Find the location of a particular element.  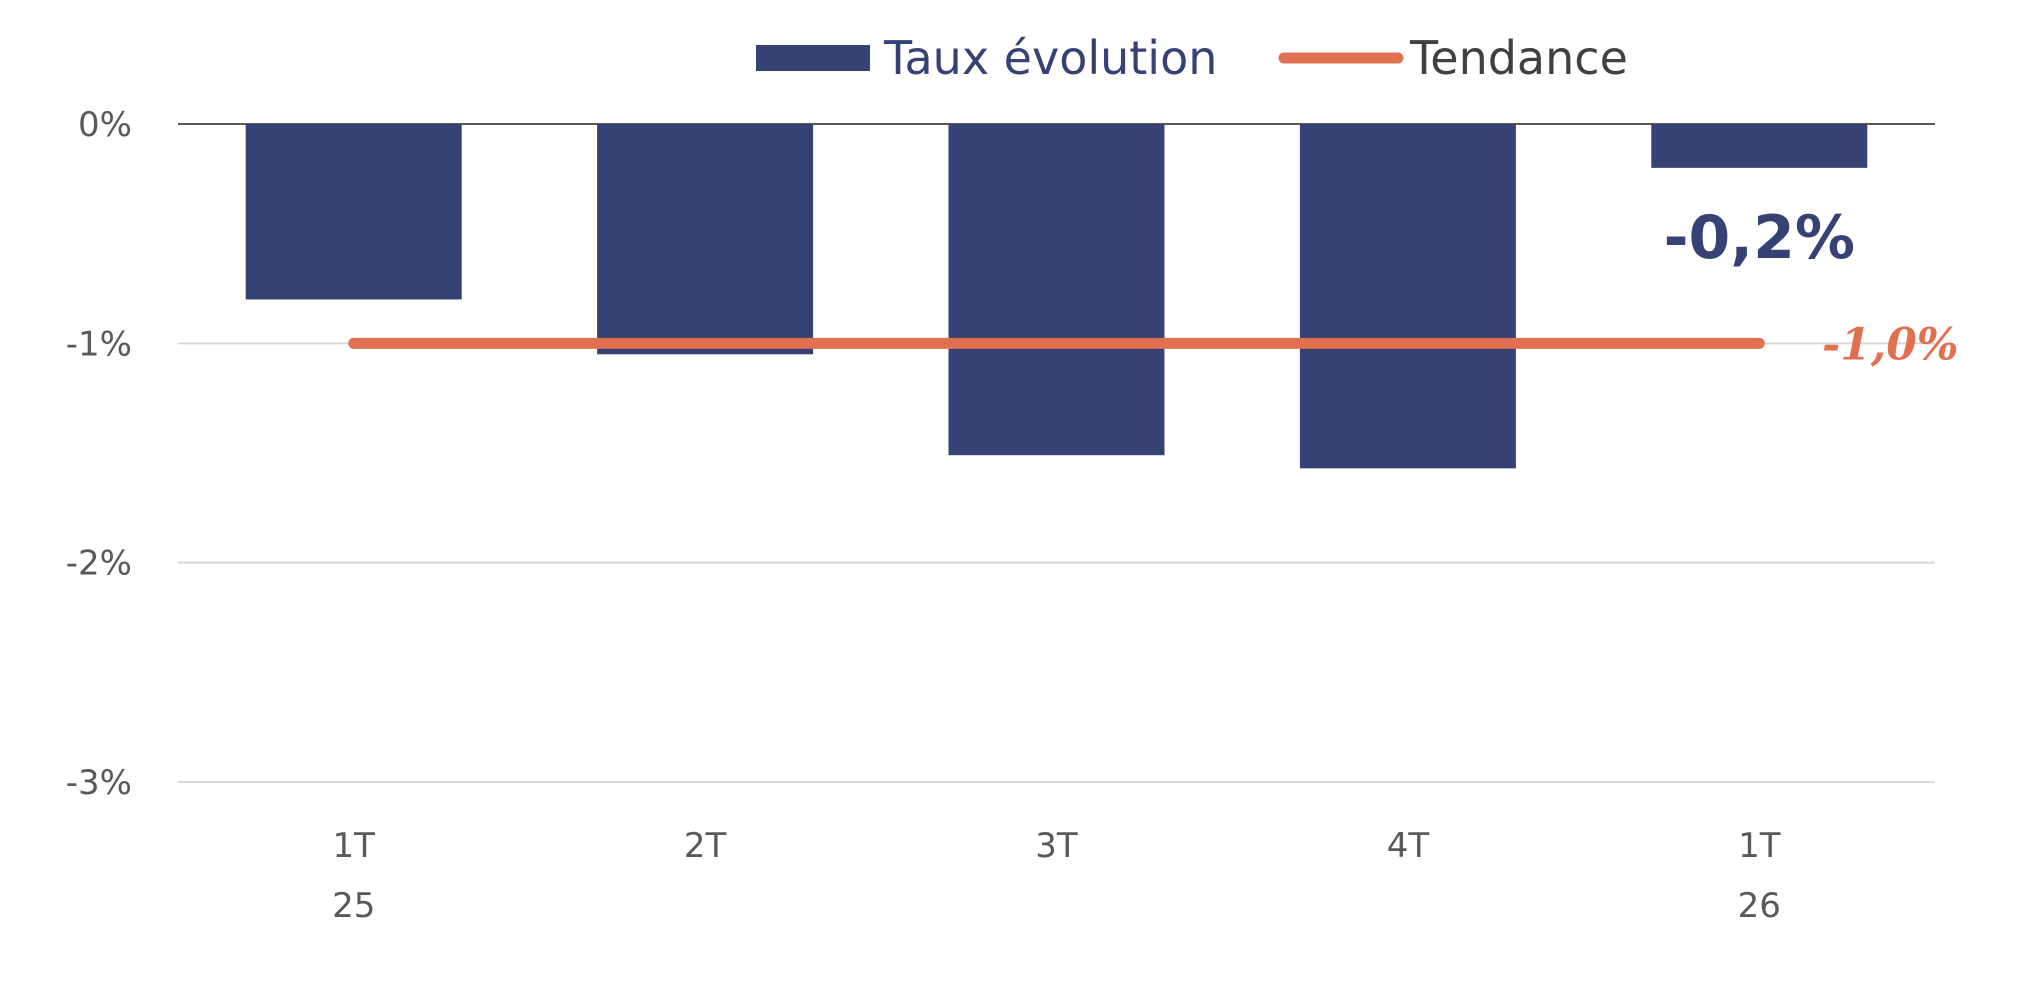

x-tick-label: 26 is located at coordinates (1759, 906).